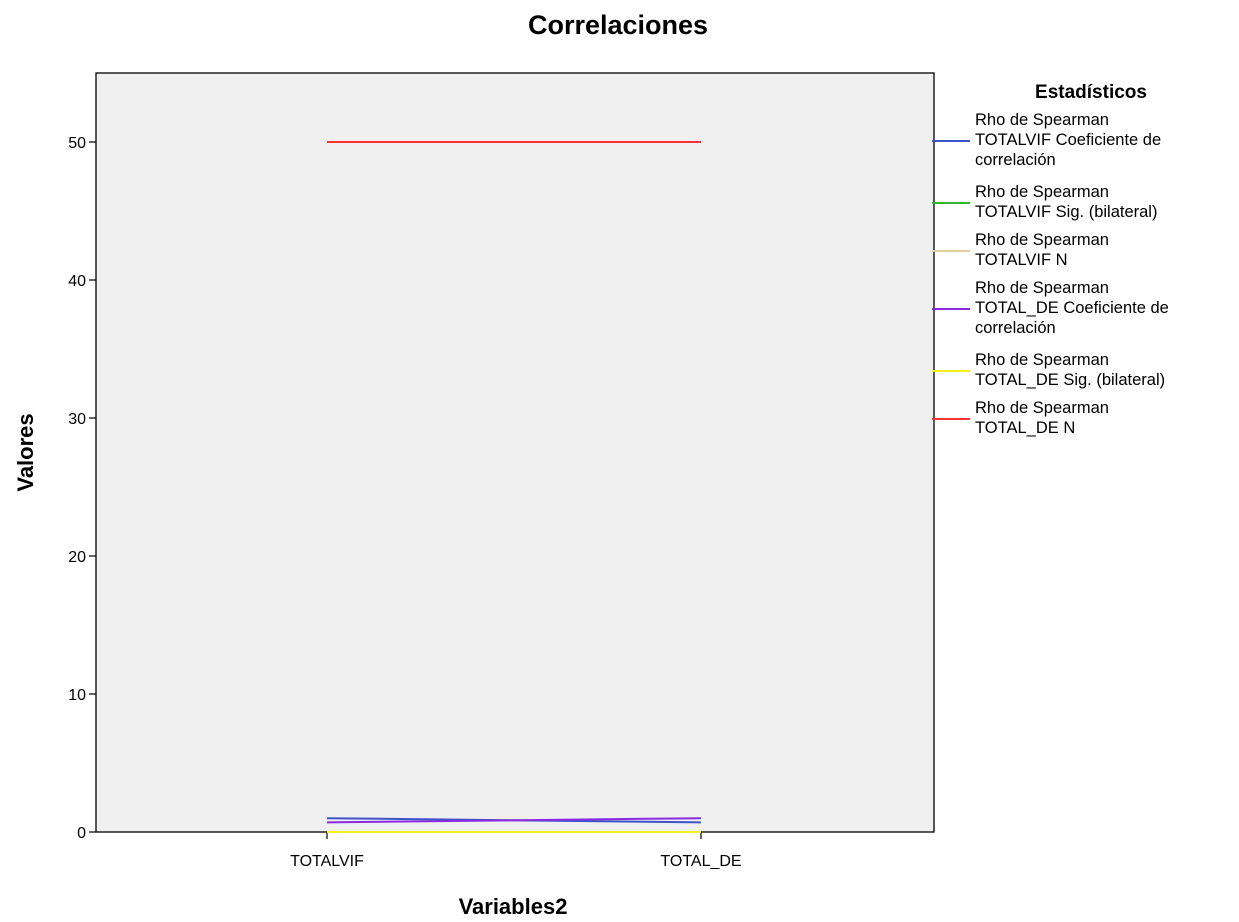 The width and height of the screenshot is (1239, 922). What do you see at coordinates (1068, 140) in the screenshot?
I see `legend-label: TOTALVIF Coeficiente de` at bounding box center [1068, 140].